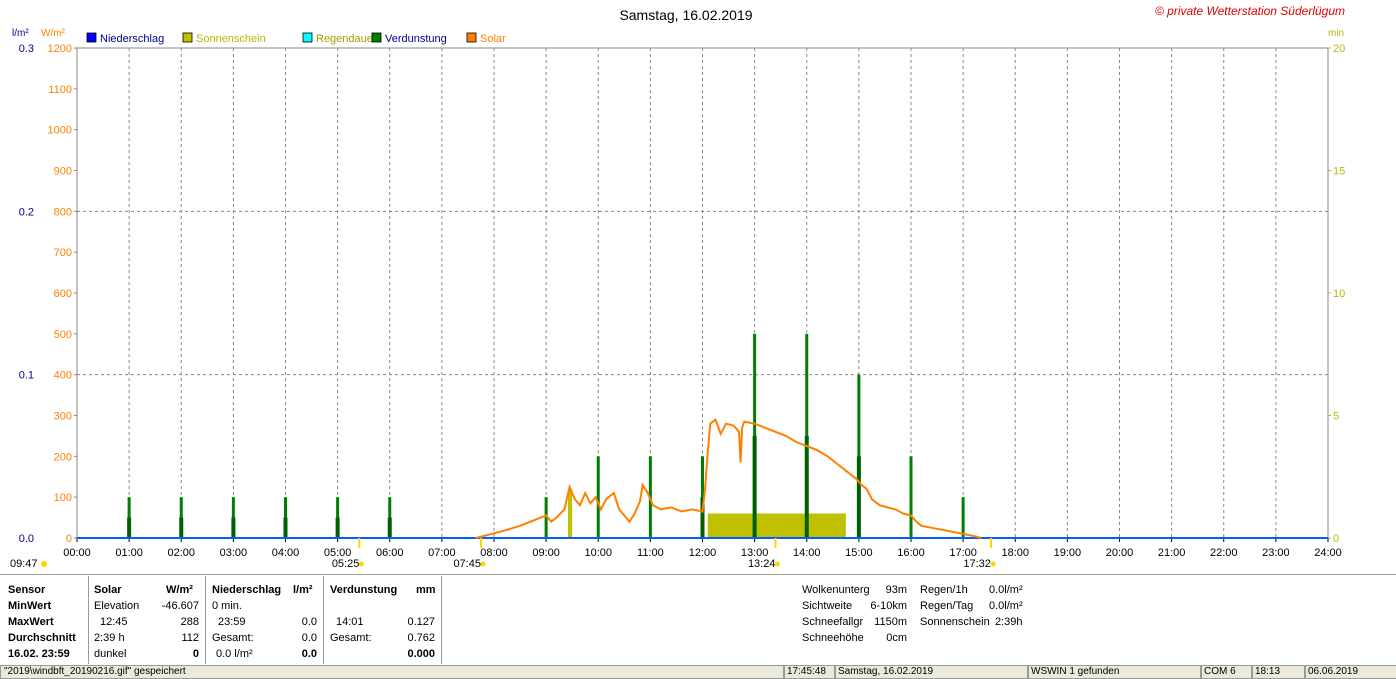 The image size is (1396, 679). What do you see at coordinates (39, 654) in the screenshot?
I see `label-date: 16.02. 23:59` at bounding box center [39, 654].